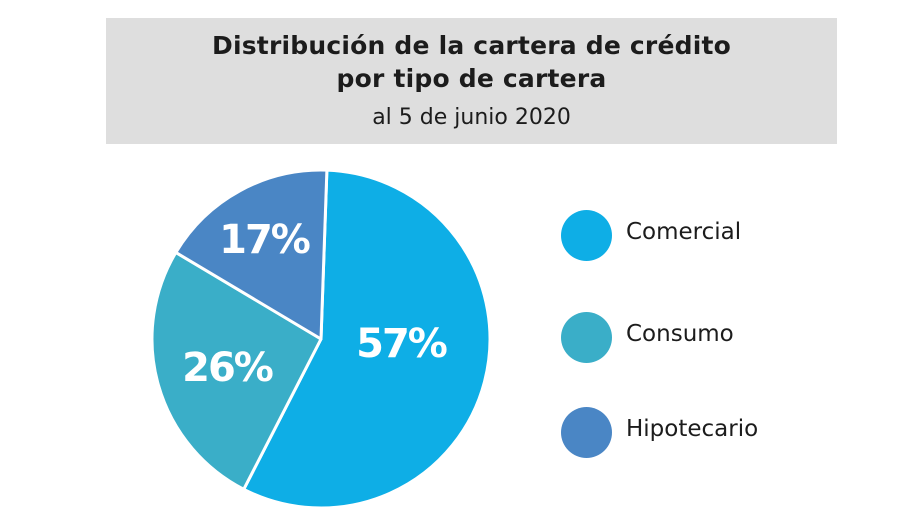 This screenshot has width=918, height=521. Describe the element at coordinates (227, 368) in the screenshot. I see `slice-label-consumo: 26%` at that location.